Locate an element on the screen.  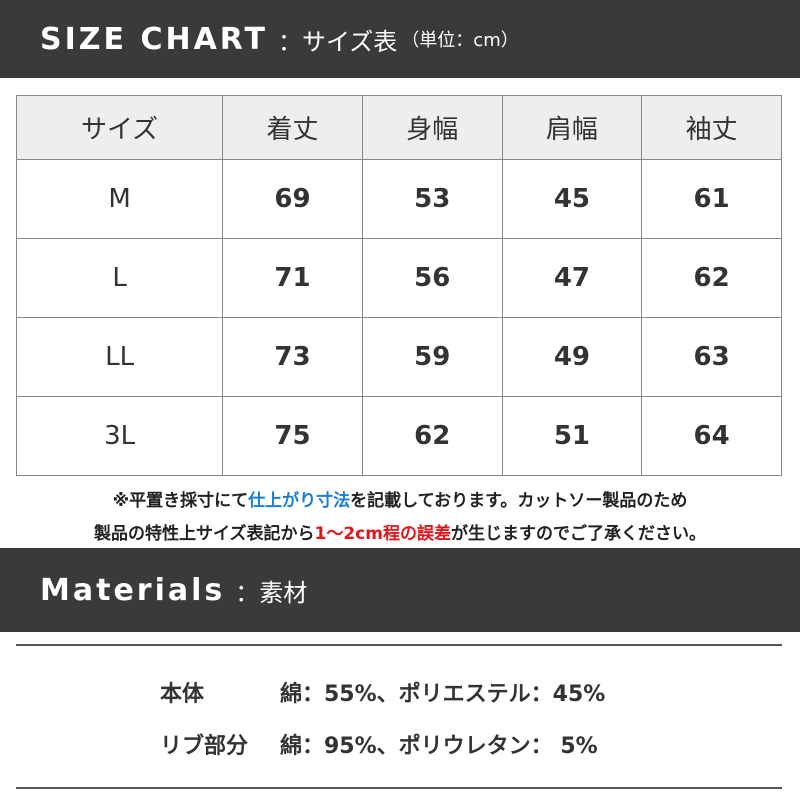
note-text: が生じますのでご了承ください。 is located at coordinates (578, 534).